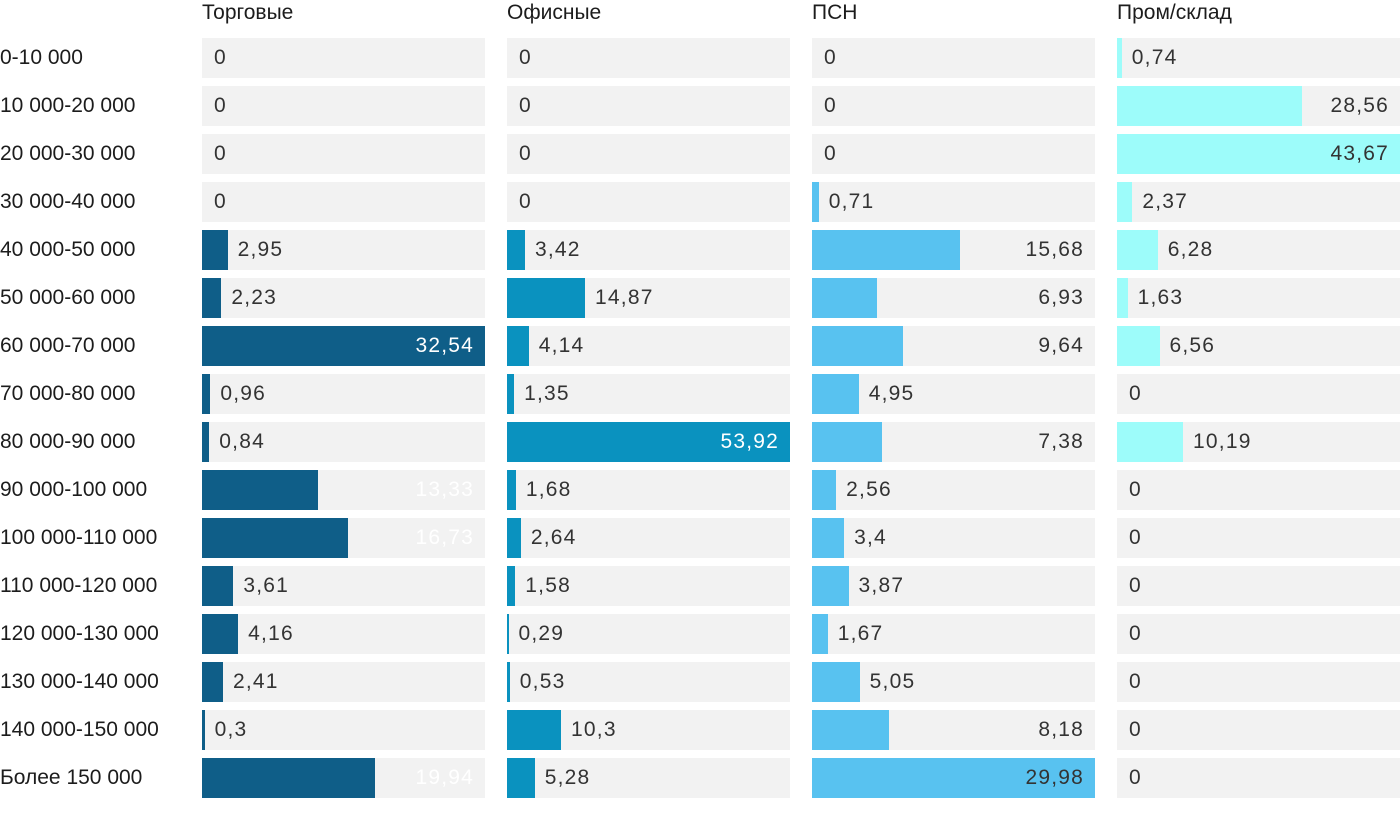  I want to click on bar-track: 0,3, so click(343, 730).